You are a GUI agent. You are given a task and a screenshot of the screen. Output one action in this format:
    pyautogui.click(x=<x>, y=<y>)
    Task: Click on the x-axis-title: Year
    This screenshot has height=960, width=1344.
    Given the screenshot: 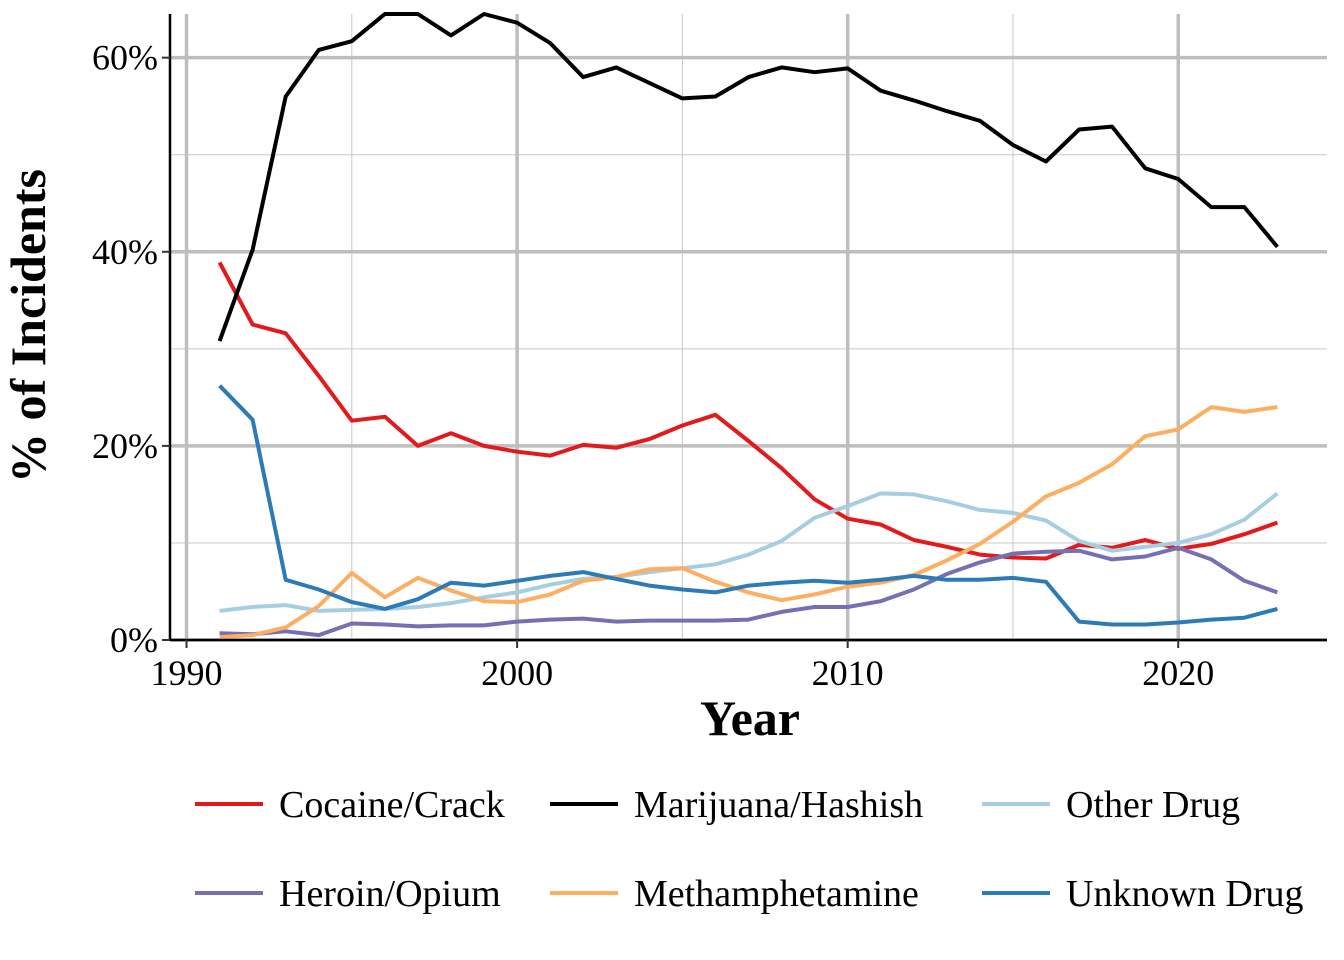 What is the action you would take?
    pyautogui.click(x=750, y=718)
    